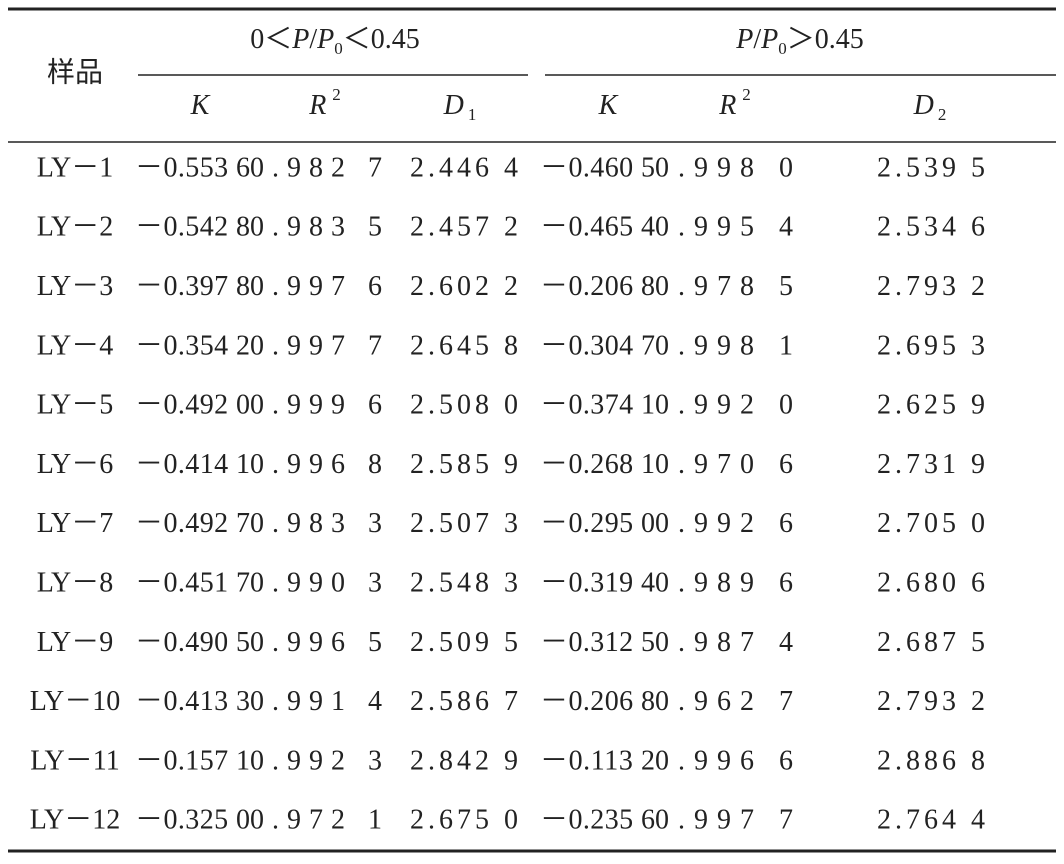 This screenshot has height=864, width=1064. What do you see at coordinates (597, 405) in the screenshot?
I see `cell-value: －0.374 1` at bounding box center [597, 405].